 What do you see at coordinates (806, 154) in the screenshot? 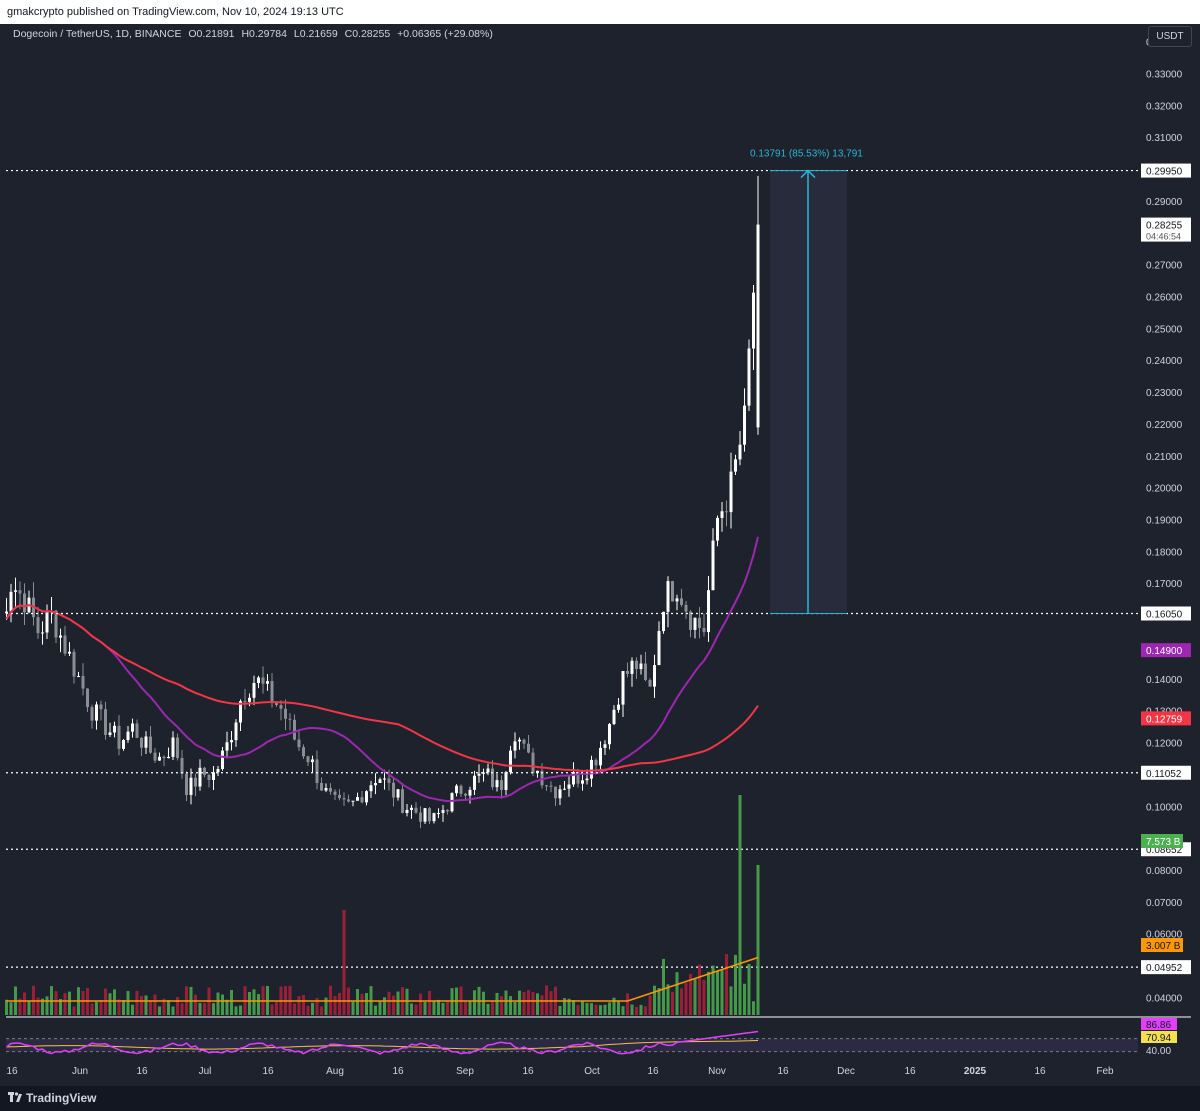
I see `measure-label: 0.13791 (85.53%) 13,791` at bounding box center [806, 154].